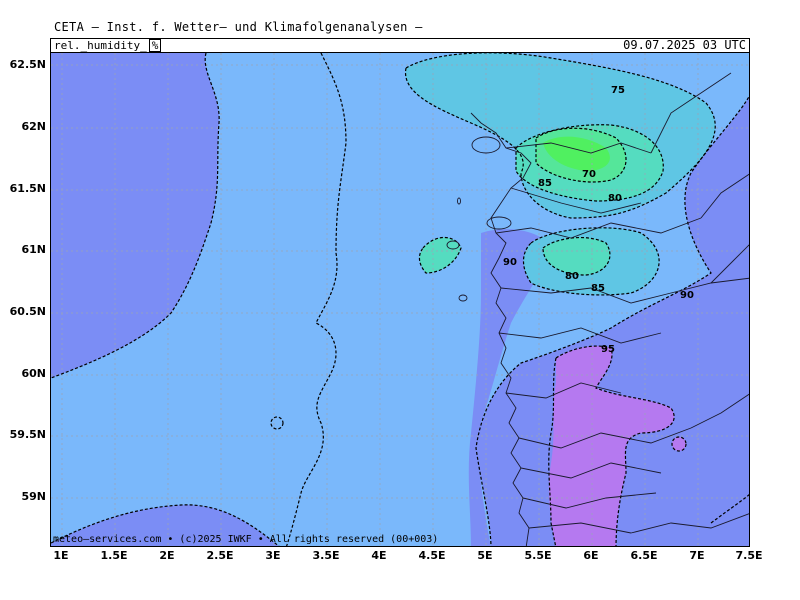 Image resolution: width=800 pixels, height=600 pixels. Describe the element at coordinates (618, 90) in the screenshot. I see `contour-label: 75` at that location.